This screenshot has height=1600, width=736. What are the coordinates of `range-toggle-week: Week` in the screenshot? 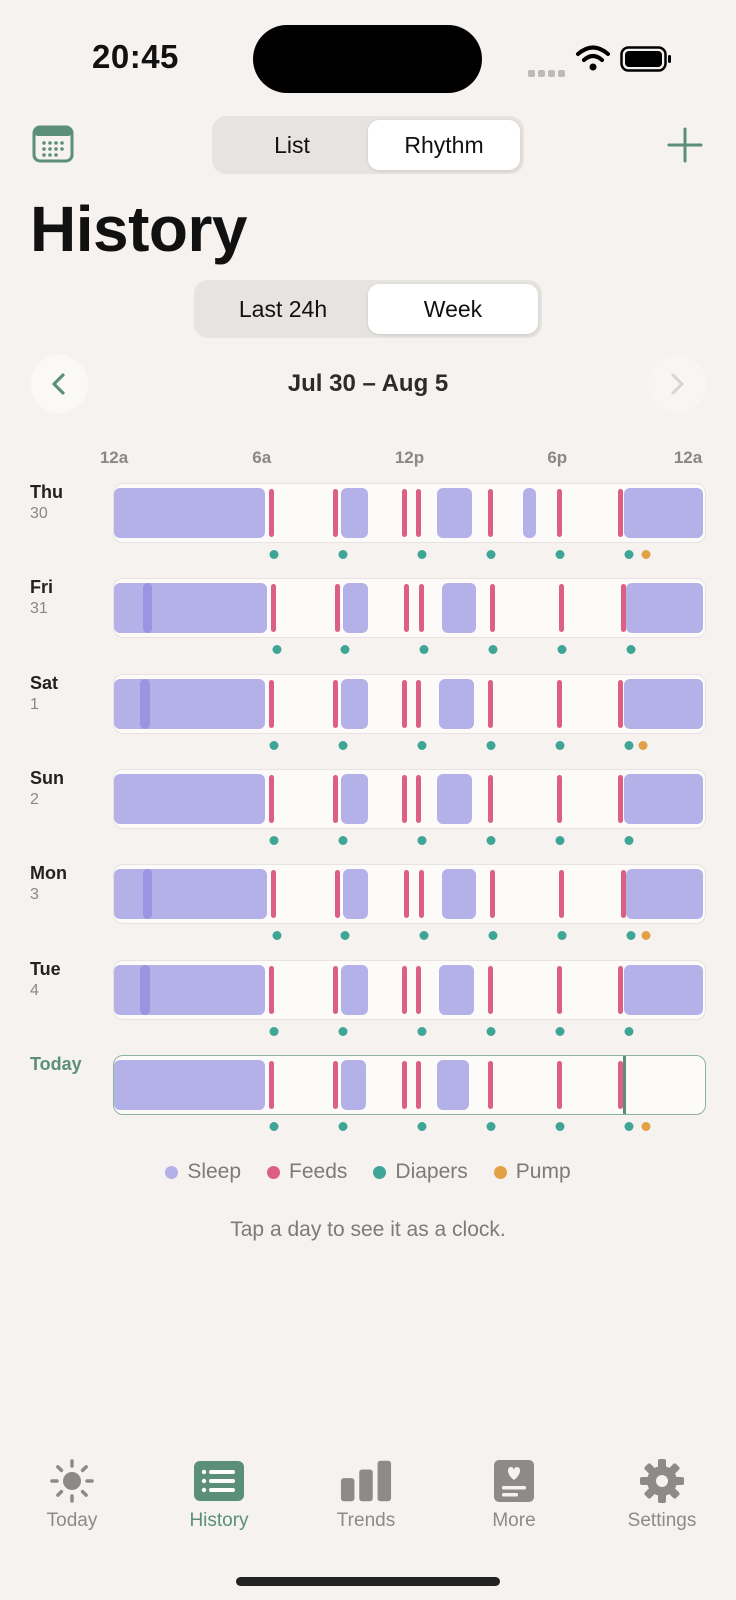 It's located at (453, 309).